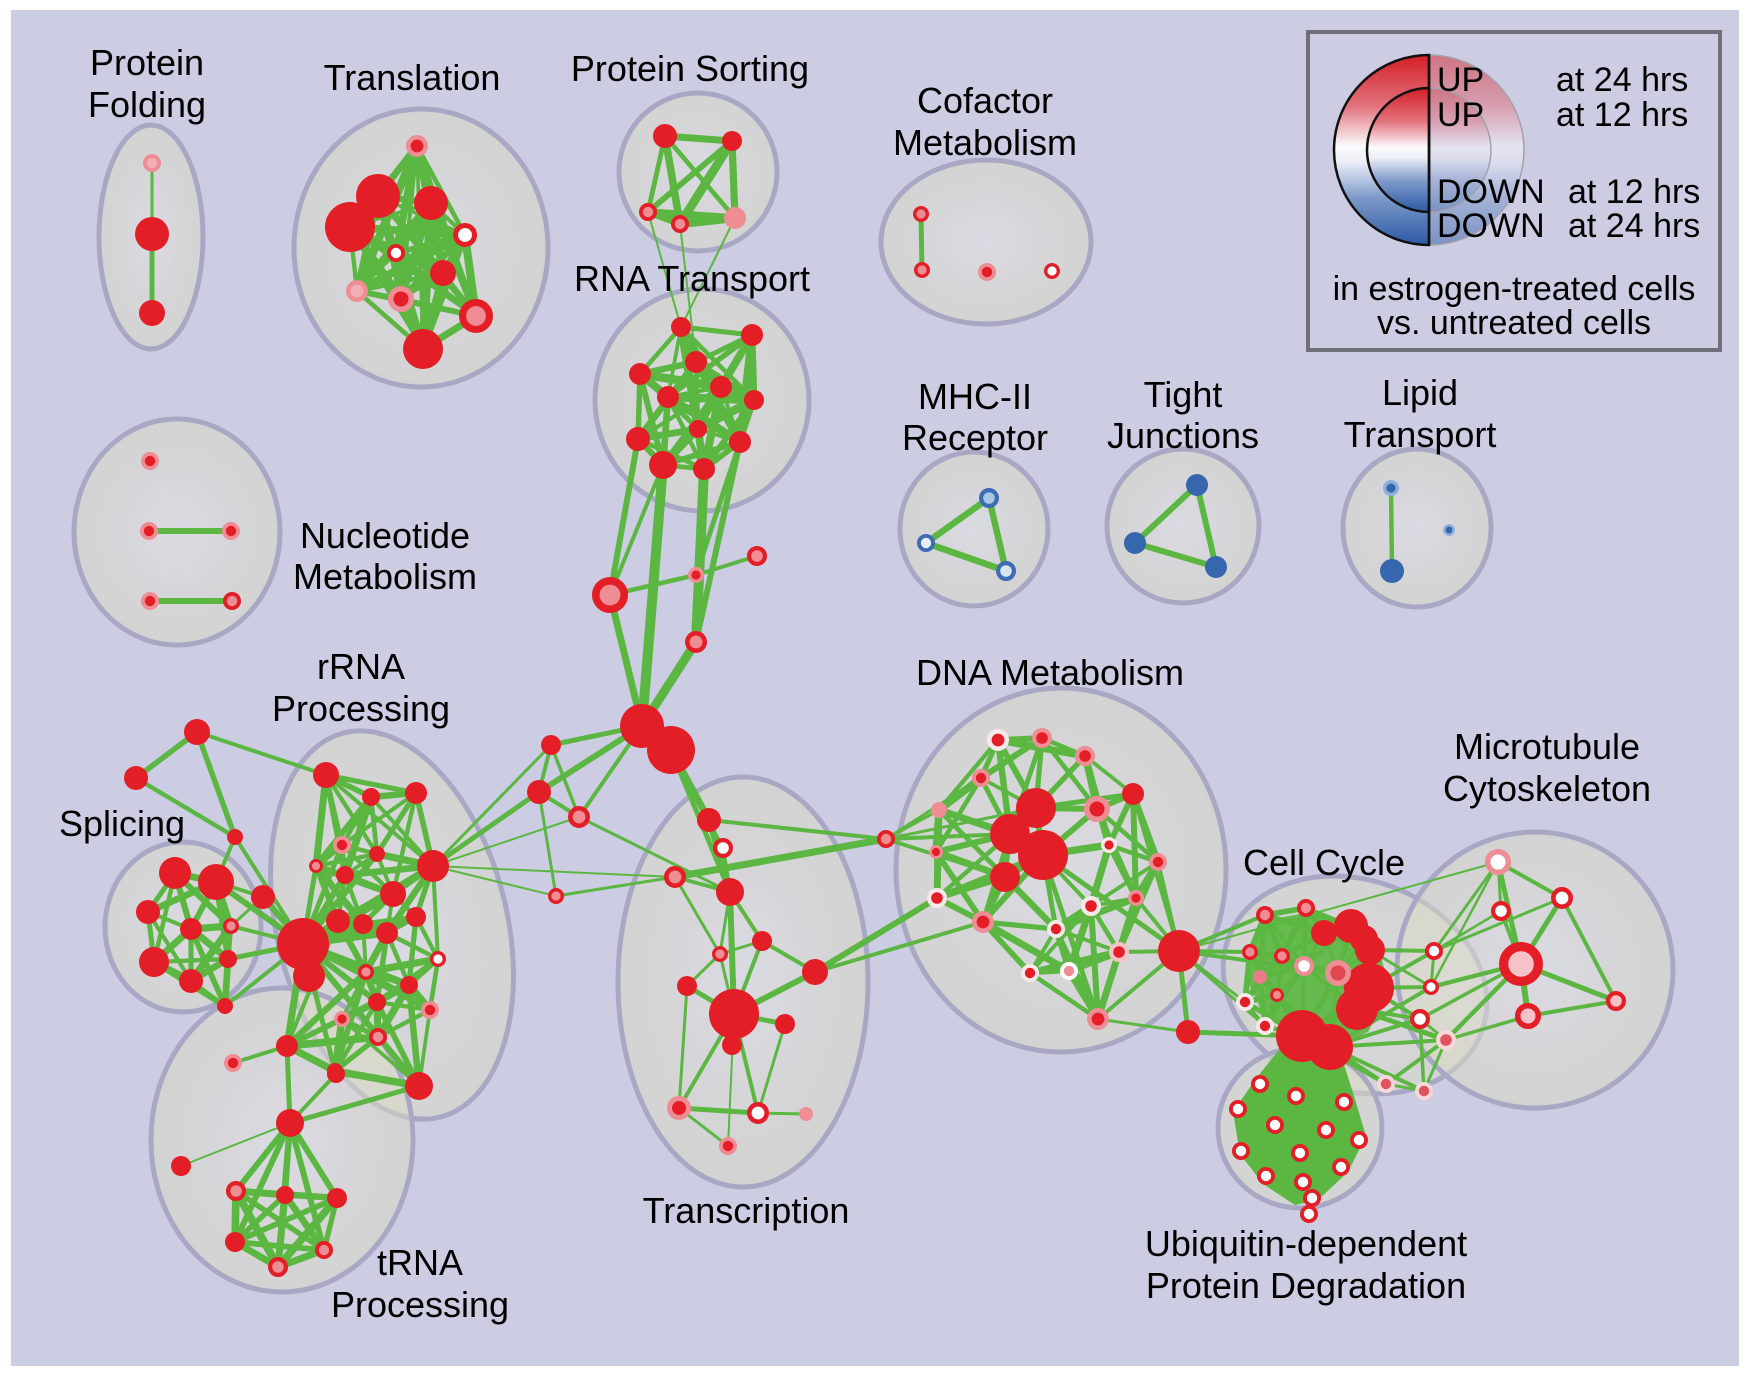 This screenshot has width=1750, height=1376. I want to click on svg-text: Splicing, so click(122, 823).